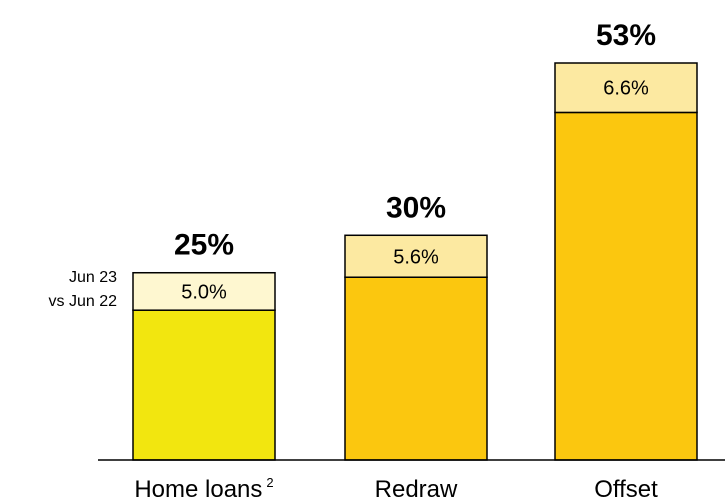 The width and height of the screenshot is (725, 502). Describe the element at coordinates (626, 35) in the screenshot. I see `total-label-2: 53%` at that location.